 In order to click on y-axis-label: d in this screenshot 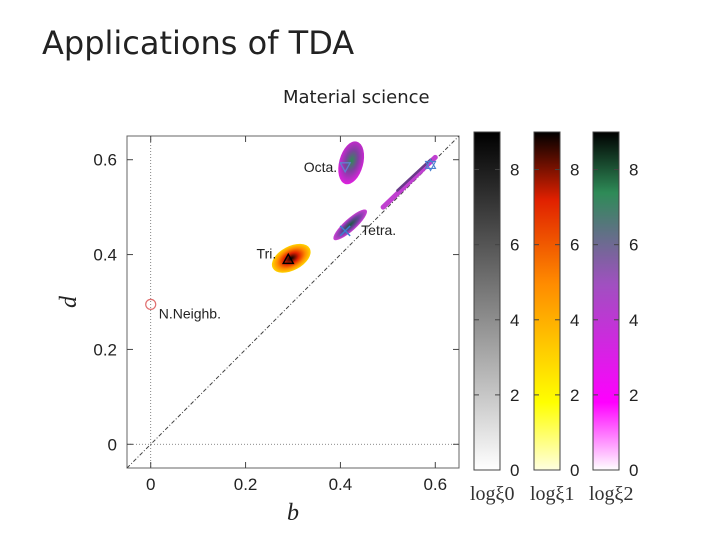, I will do `click(69, 301)`.